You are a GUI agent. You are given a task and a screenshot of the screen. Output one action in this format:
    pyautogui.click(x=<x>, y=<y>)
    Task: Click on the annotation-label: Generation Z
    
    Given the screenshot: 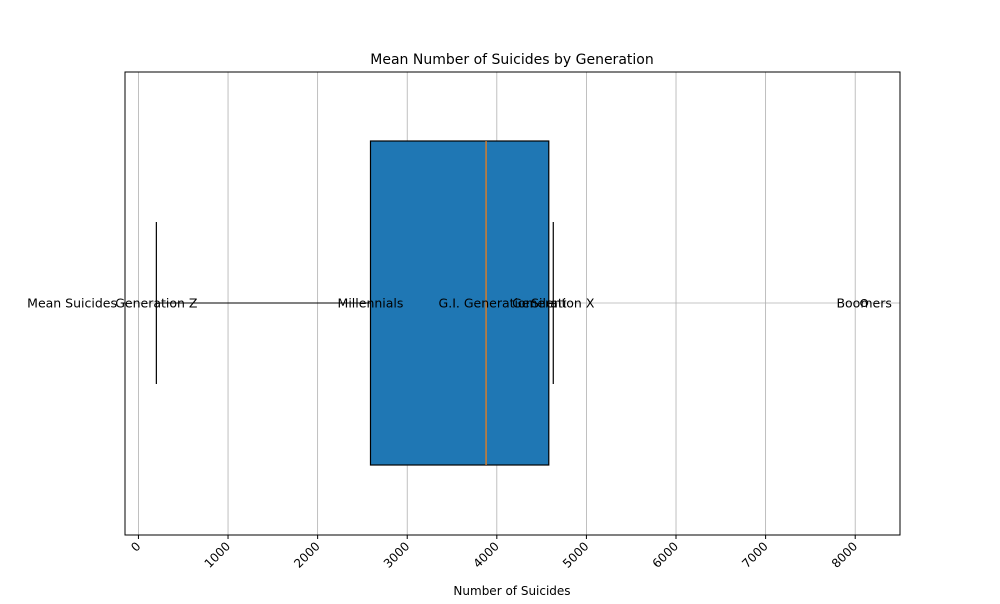 What is the action you would take?
    pyautogui.click(x=156, y=303)
    